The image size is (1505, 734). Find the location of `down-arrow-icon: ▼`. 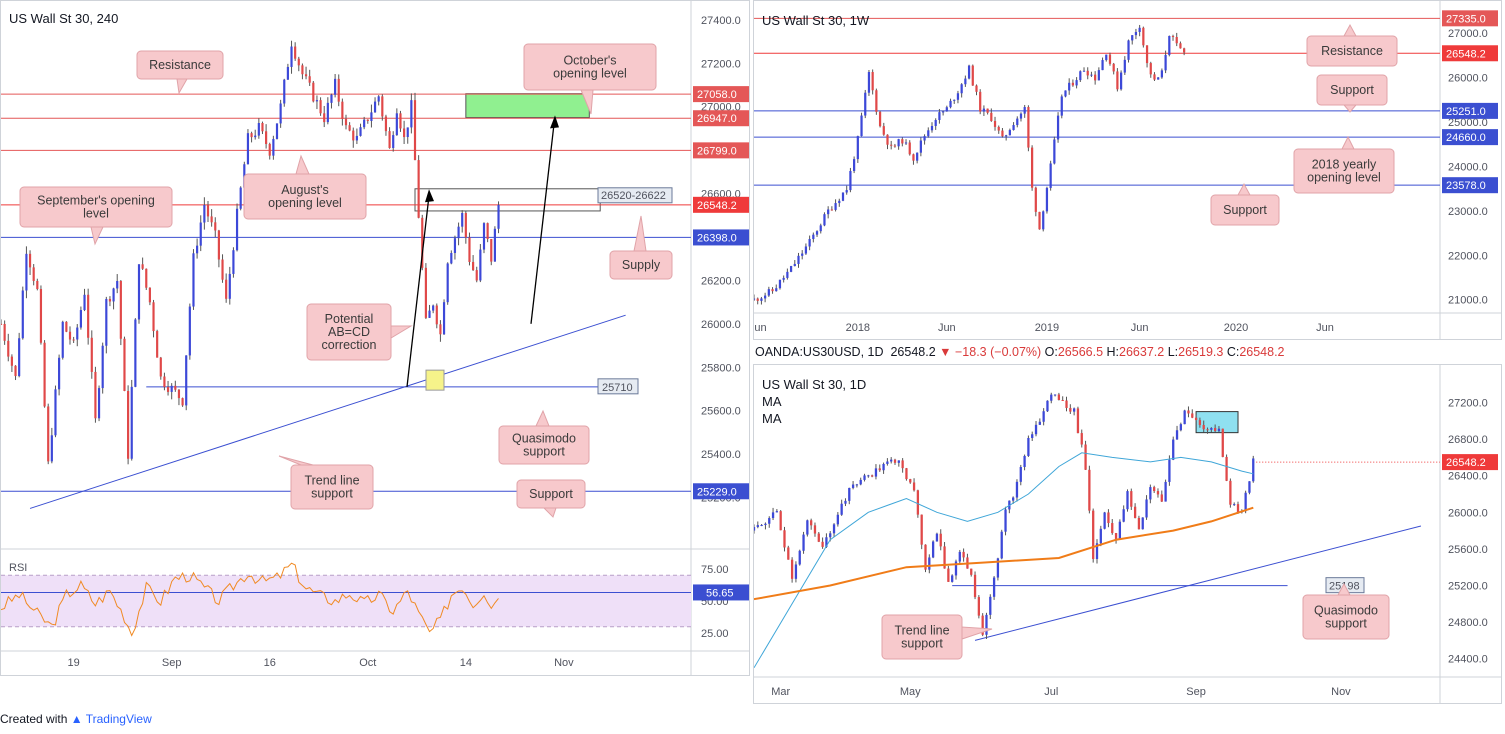

down-arrow-icon: ▼ is located at coordinates (945, 352).